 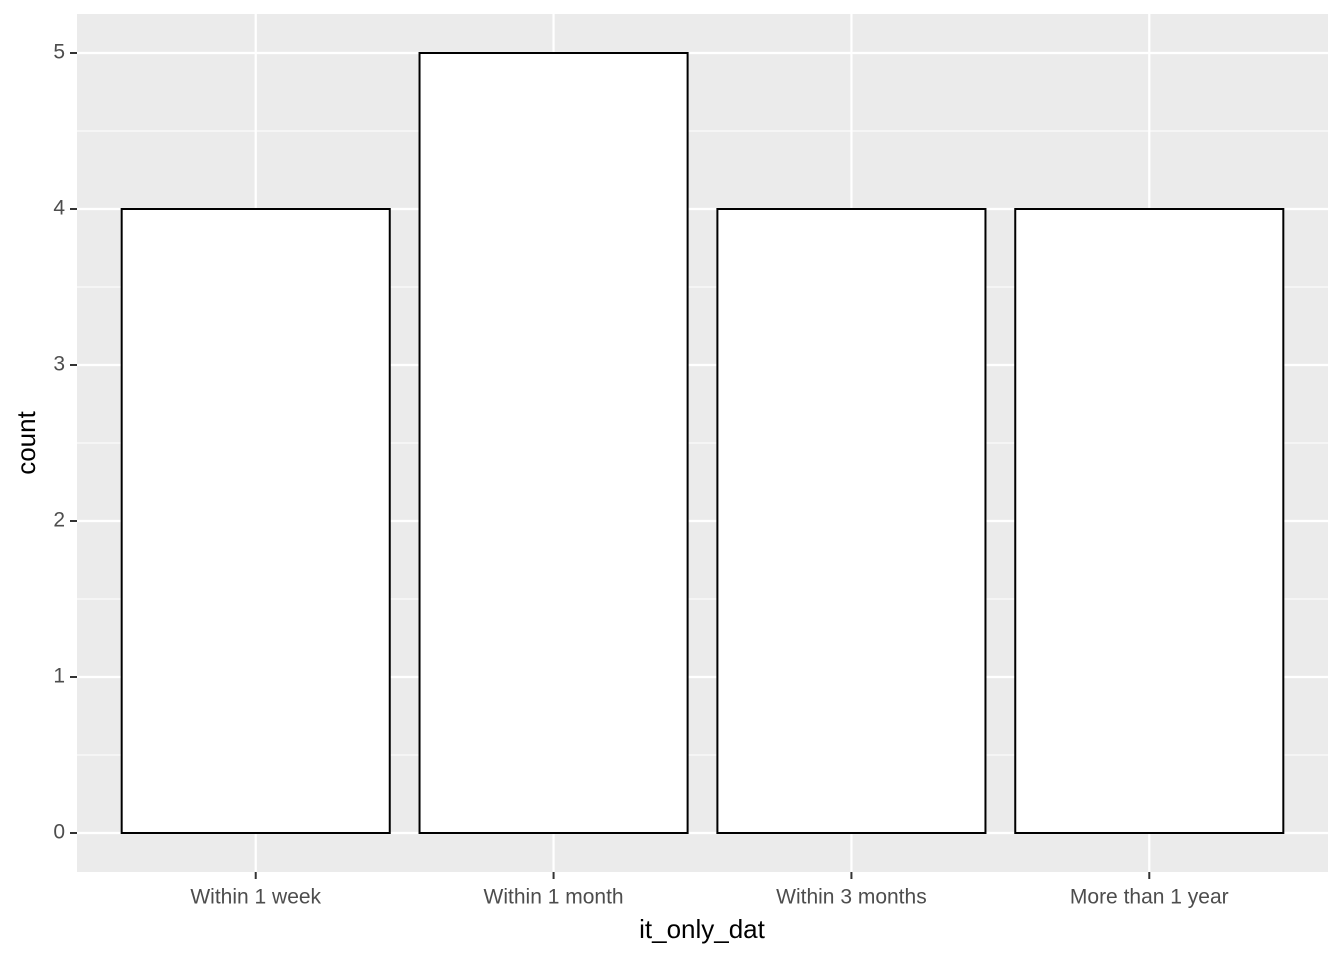 I want to click on y-tick-label: 1, so click(x=59, y=676).